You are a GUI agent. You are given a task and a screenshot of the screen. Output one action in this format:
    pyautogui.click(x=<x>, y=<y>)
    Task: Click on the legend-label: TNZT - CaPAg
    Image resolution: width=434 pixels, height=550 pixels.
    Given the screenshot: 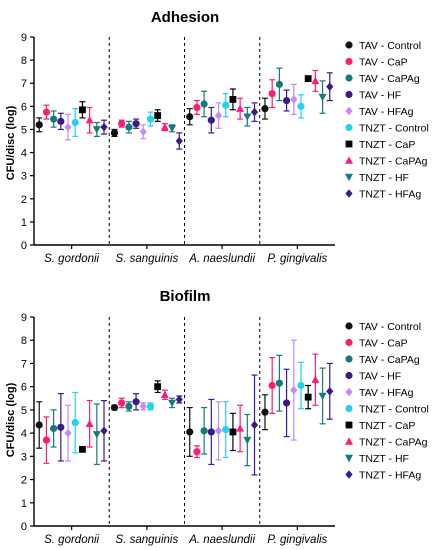 What is the action you would take?
    pyautogui.click(x=393, y=161)
    